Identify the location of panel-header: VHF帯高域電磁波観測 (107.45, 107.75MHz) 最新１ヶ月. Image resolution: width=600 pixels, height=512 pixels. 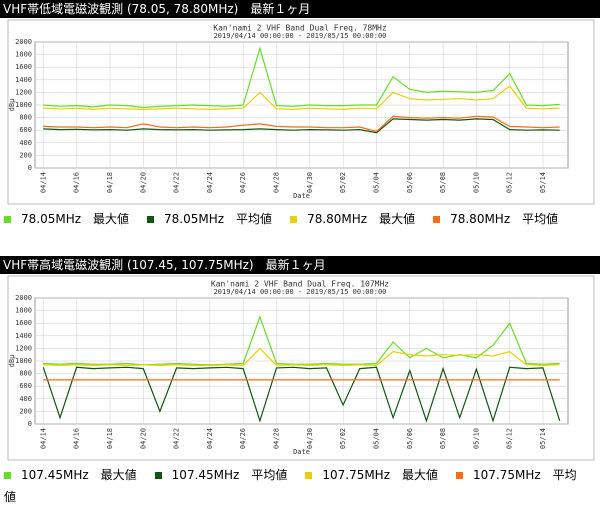
(300, 265).